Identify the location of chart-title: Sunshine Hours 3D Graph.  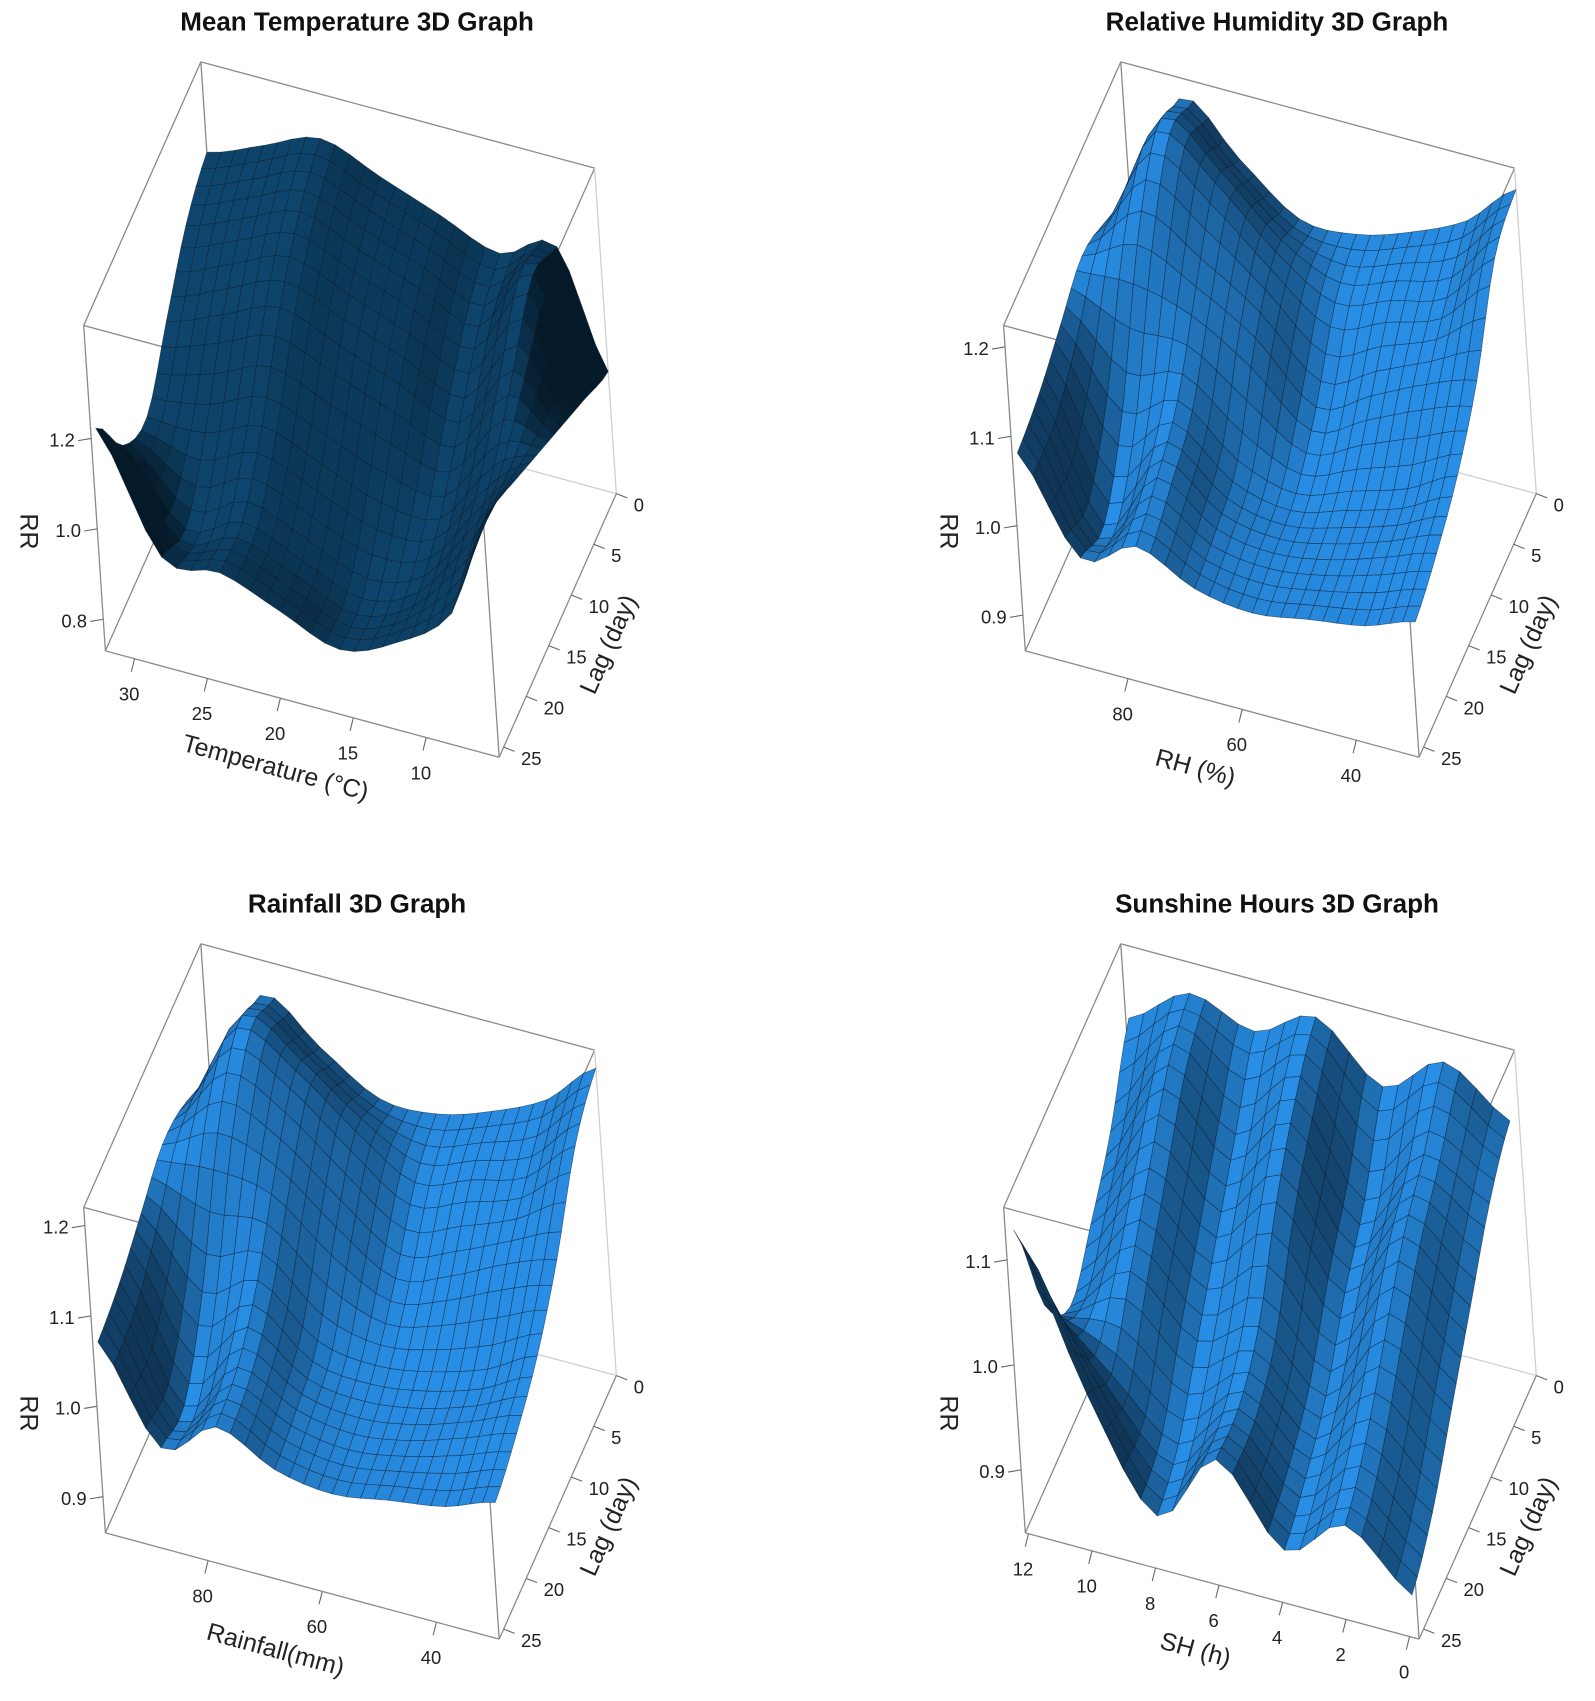
(1277, 904).